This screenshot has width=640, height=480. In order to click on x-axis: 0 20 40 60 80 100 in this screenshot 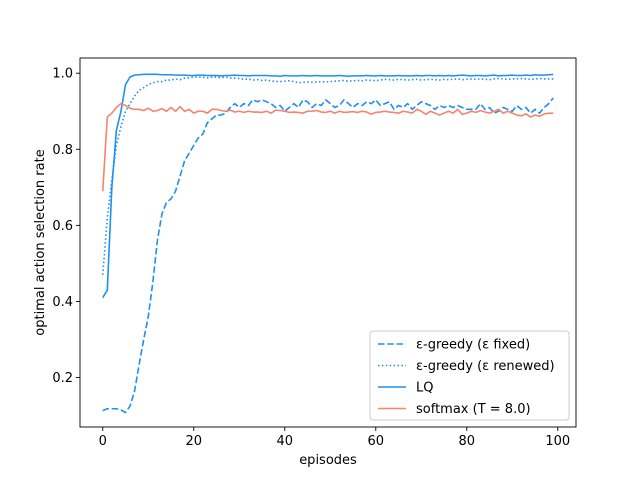, I will do `click(334, 438)`.